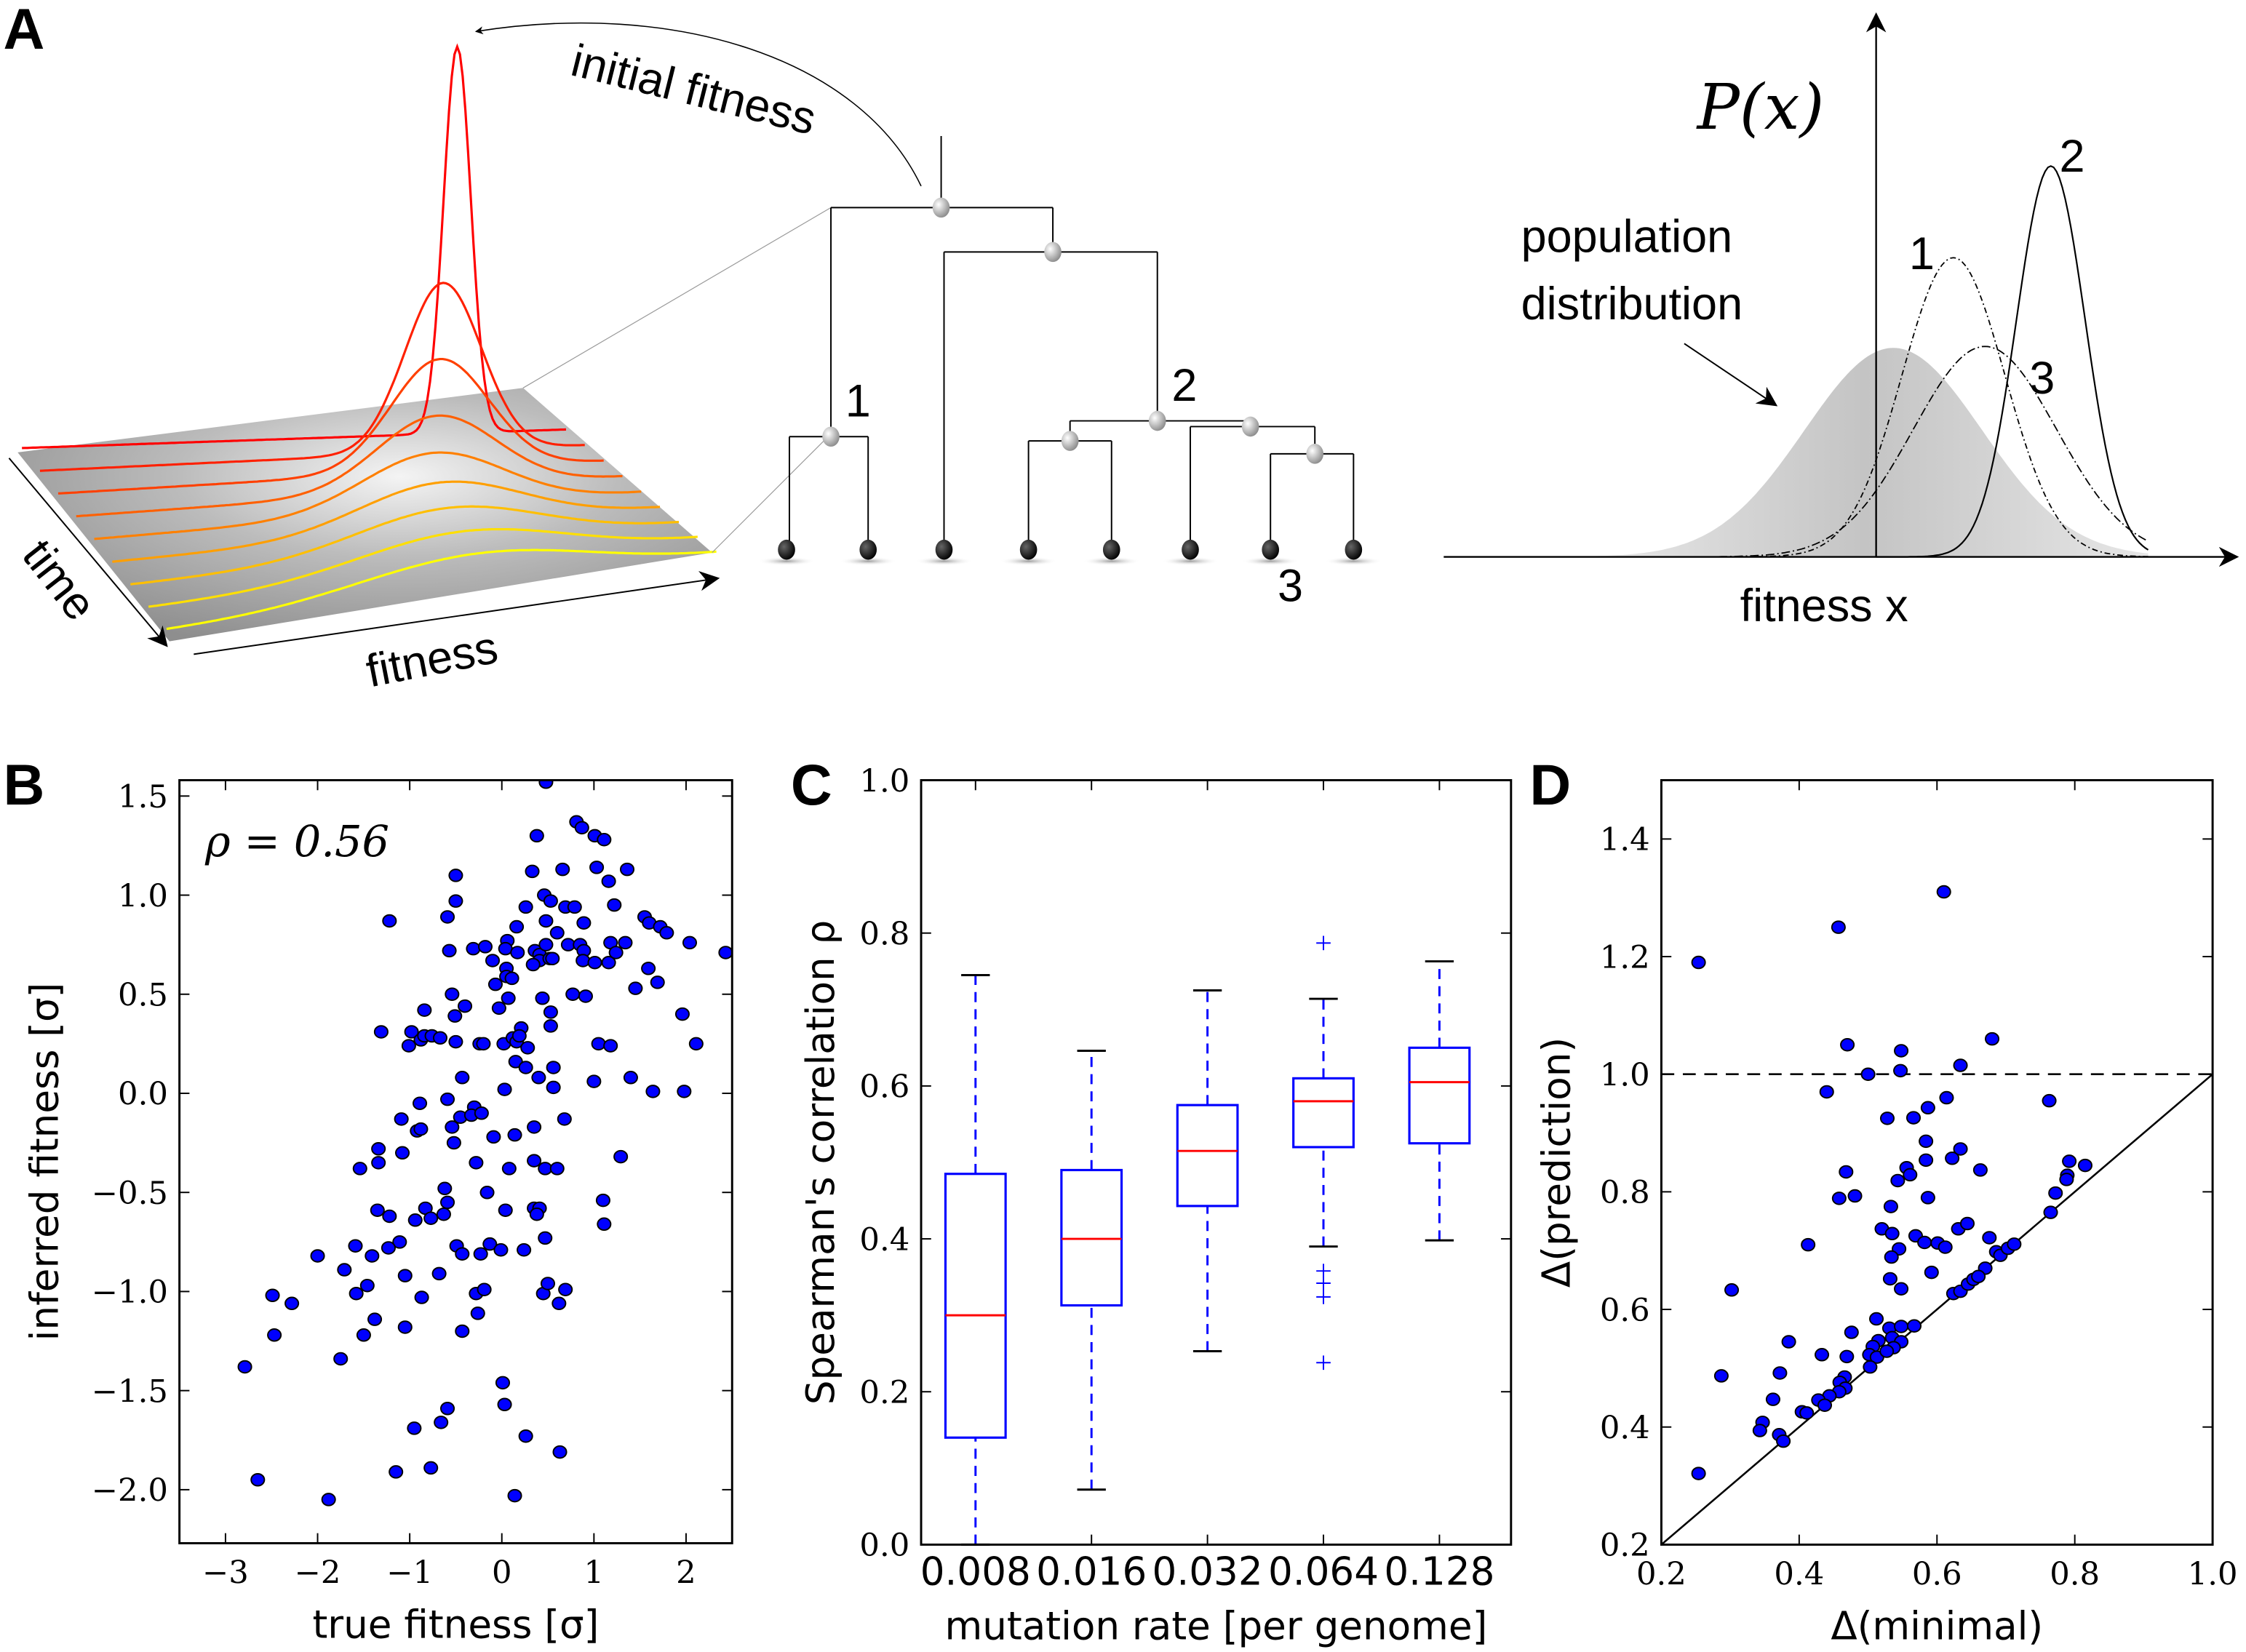 Image resolution: width=2246 pixels, height=1652 pixels. What do you see at coordinates (1550, 785) in the screenshot?
I see `panel-label-d: D` at bounding box center [1550, 785].